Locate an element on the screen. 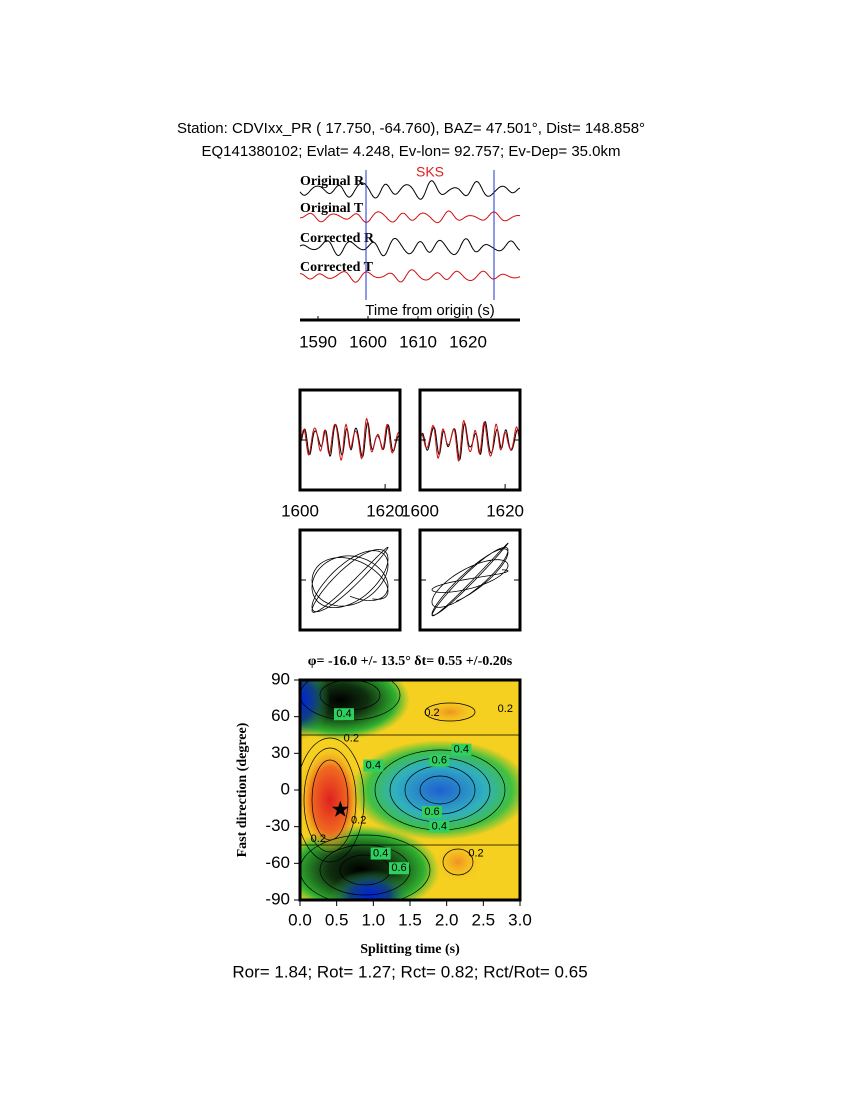  x-axis-title: Splitting time (s) is located at coordinates (410, 949).